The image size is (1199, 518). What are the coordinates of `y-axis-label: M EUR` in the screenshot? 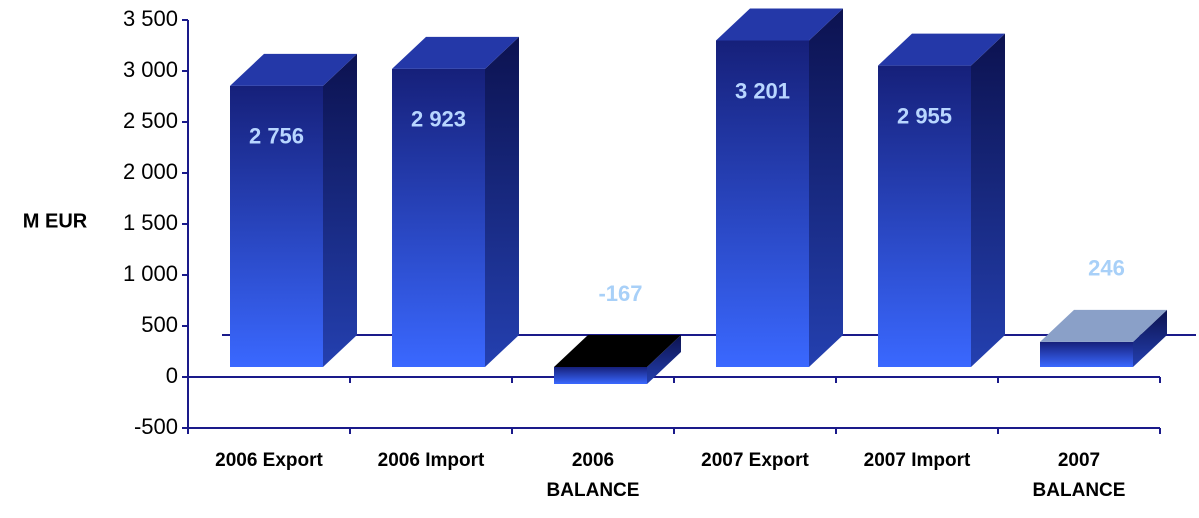 It's located at (55, 221).